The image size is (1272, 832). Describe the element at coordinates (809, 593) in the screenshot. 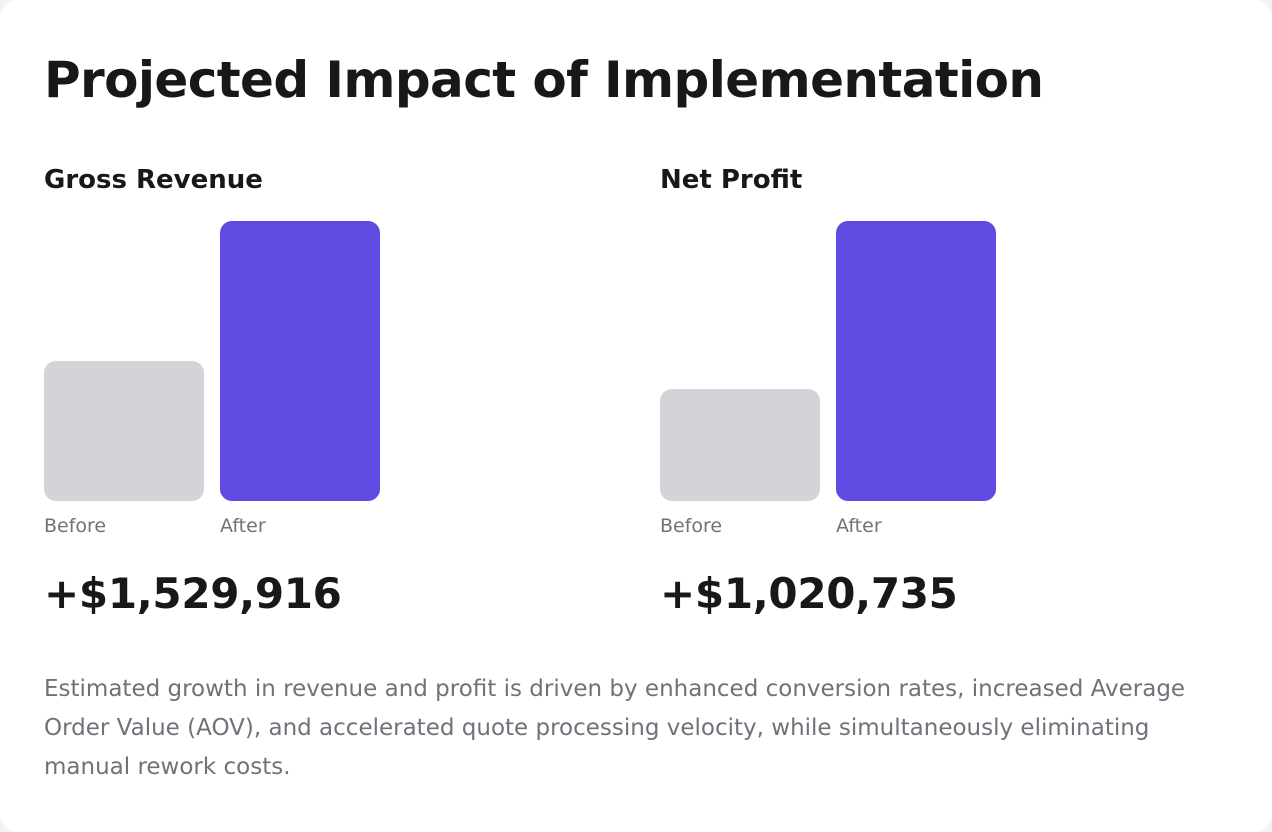

I see `profit-delta: +$1,020,735` at that location.